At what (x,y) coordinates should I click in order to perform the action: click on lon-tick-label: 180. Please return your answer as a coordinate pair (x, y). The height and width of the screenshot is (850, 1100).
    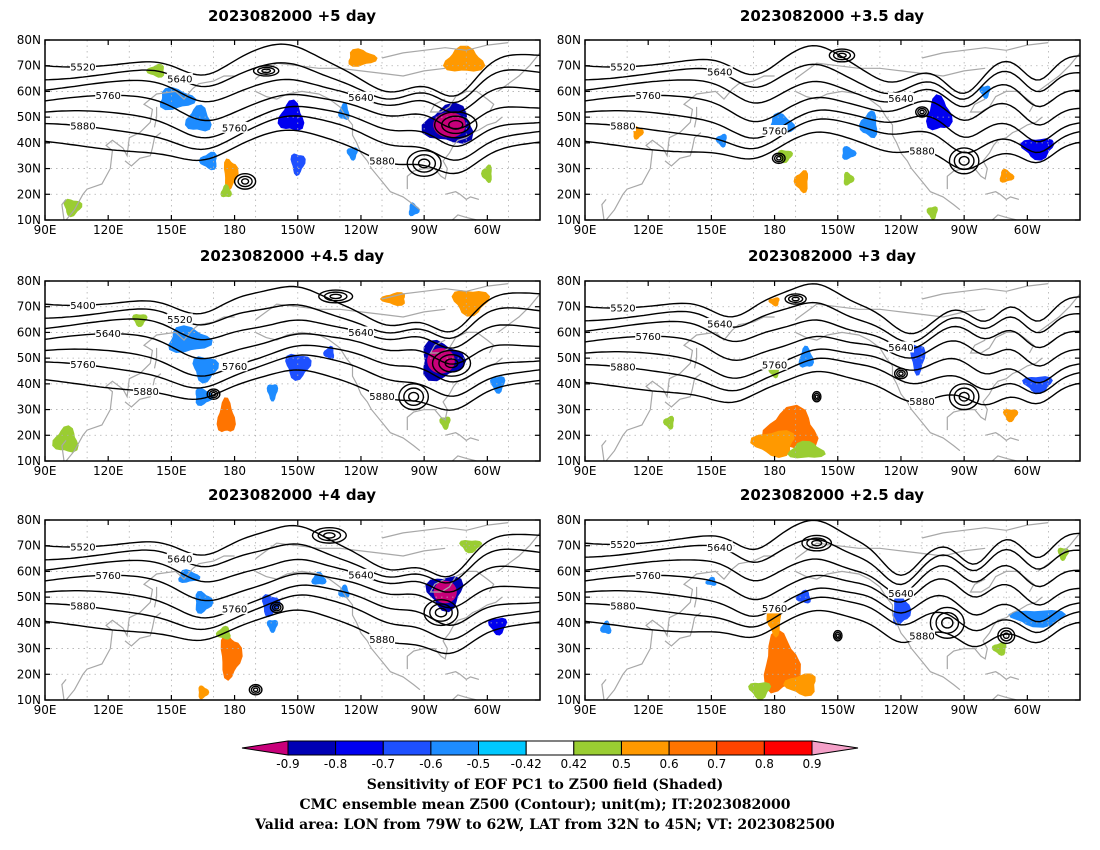
    Looking at the image, I should click on (774, 230).